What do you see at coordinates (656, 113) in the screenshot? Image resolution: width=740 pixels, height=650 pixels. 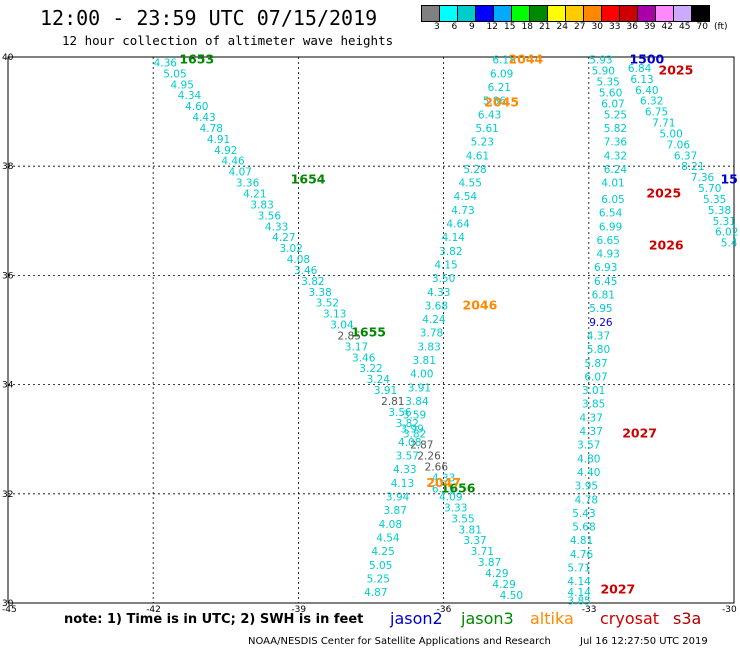 I see `swh-value: 6.75` at bounding box center [656, 113].